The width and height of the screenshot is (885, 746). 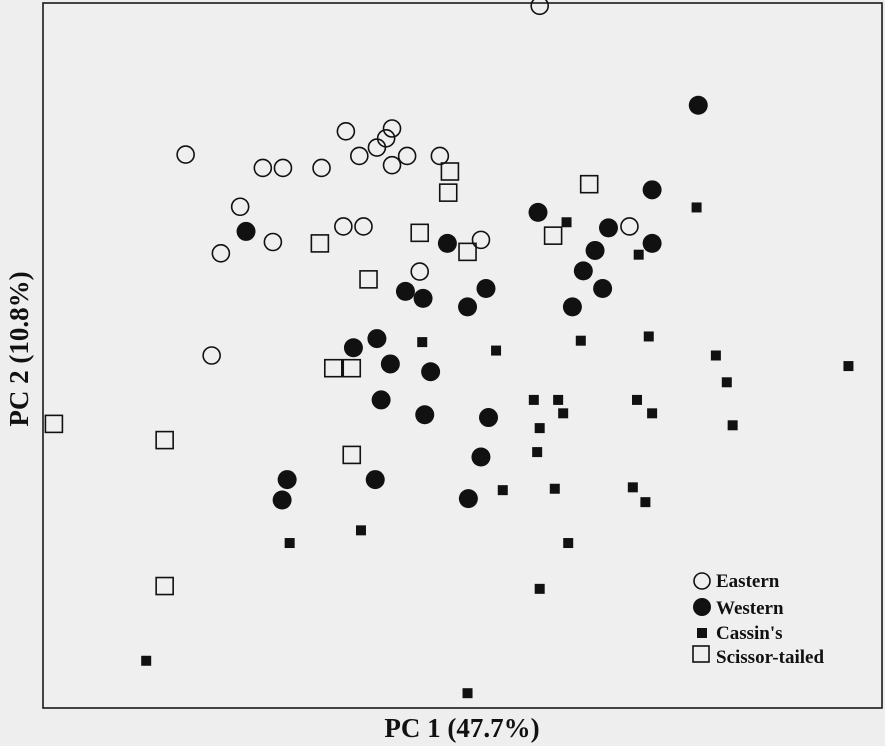 I want to click on legend-item-scissor-tailed: Scissor-tailed, so click(x=758, y=656).